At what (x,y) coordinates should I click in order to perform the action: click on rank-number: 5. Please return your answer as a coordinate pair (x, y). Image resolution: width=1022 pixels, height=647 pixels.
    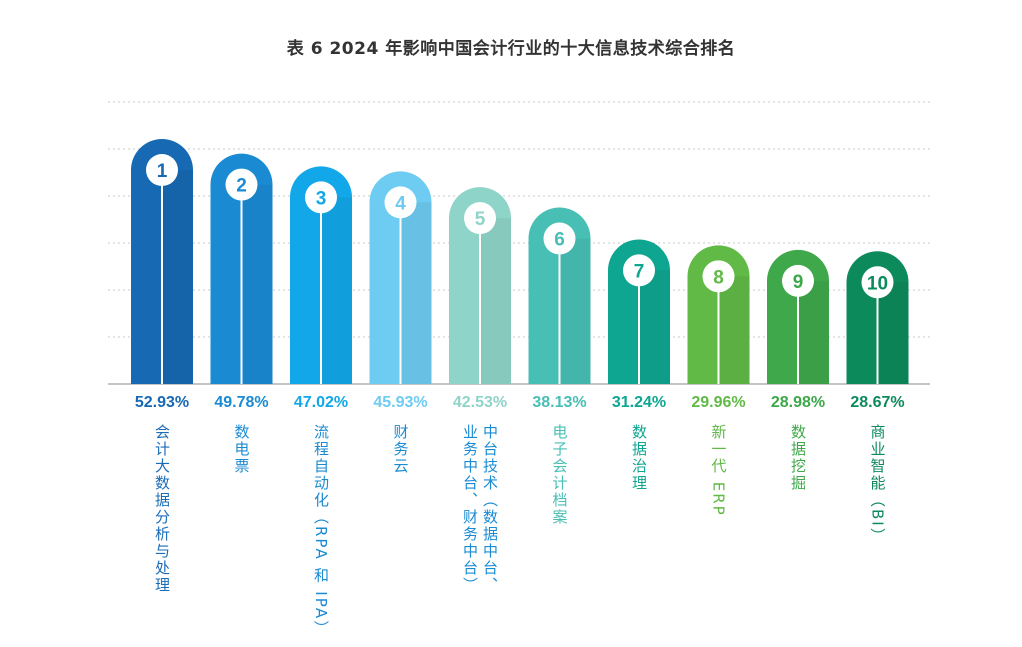
    Looking at the image, I should click on (480, 219).